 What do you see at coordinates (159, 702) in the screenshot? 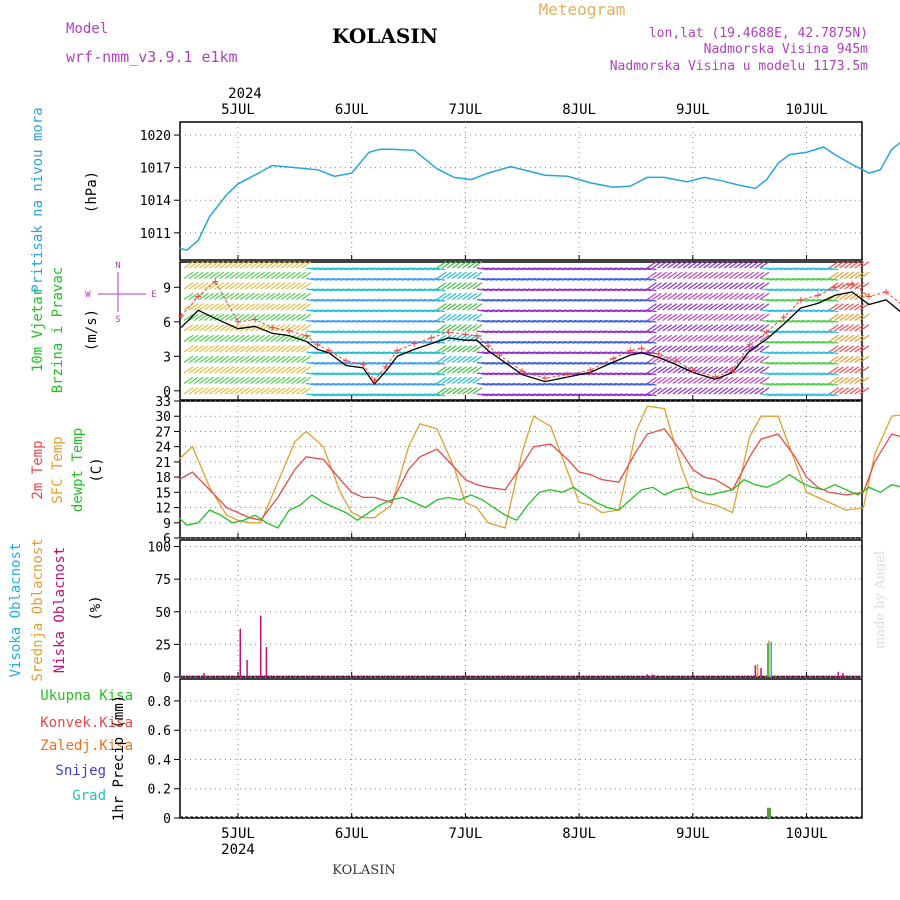
I see `precip-ytick-label: 0.8` at bounding box center [159, 702].